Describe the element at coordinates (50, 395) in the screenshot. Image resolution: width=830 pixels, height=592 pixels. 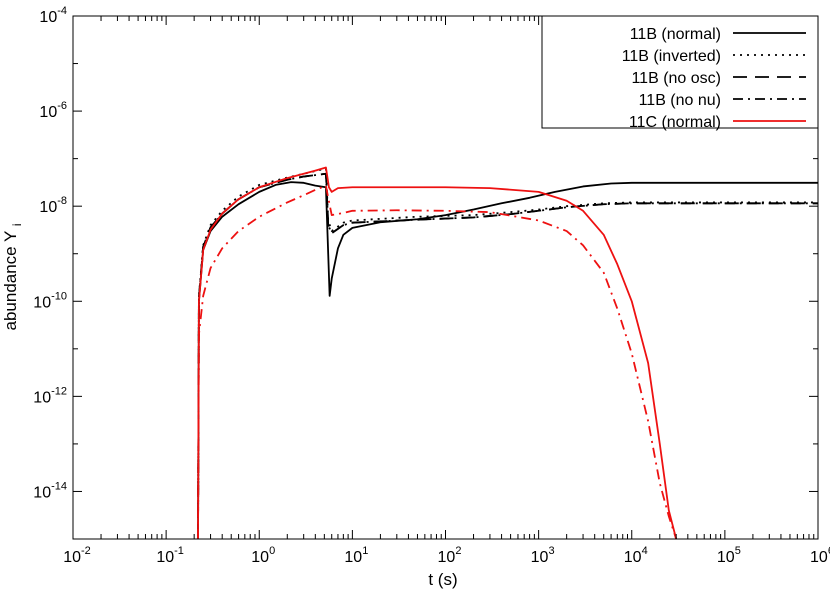
I see `y-tick-label: 10⁻¹²` at that location.